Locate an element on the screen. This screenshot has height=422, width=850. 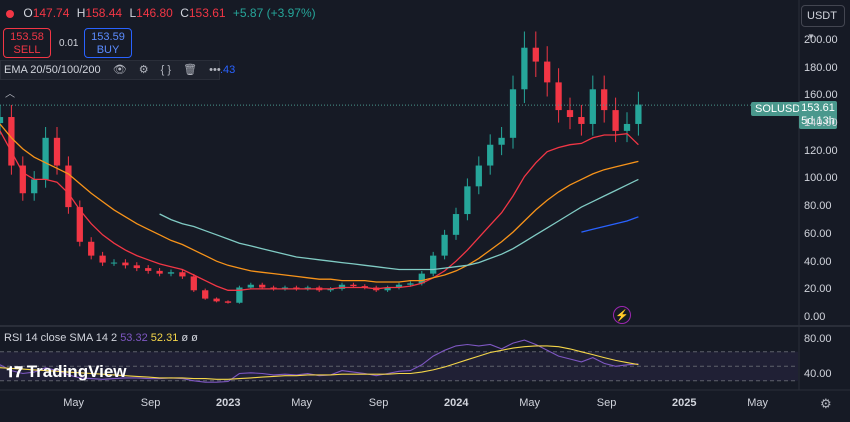
open-label: O is located at coordinates (28, 13).